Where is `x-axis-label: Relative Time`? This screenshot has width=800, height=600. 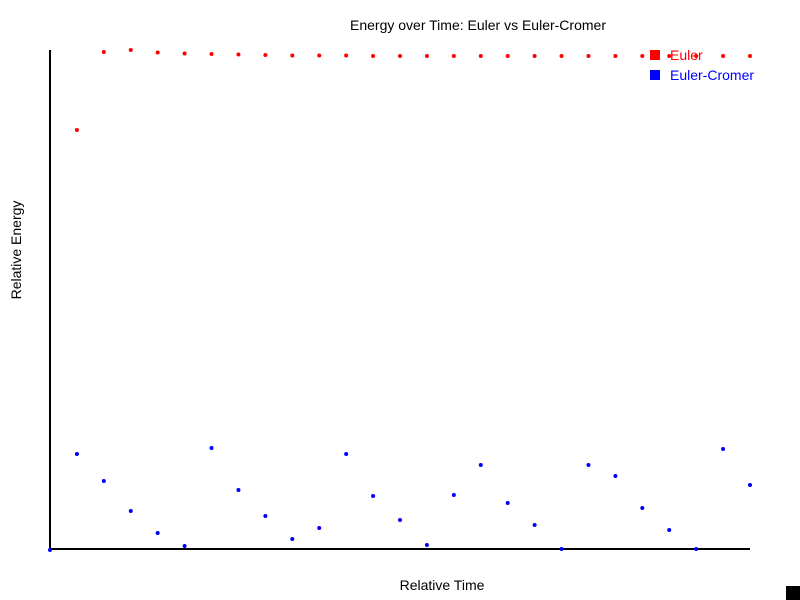 x-axis-label: Relative Time is located at coordinates (442, 585).